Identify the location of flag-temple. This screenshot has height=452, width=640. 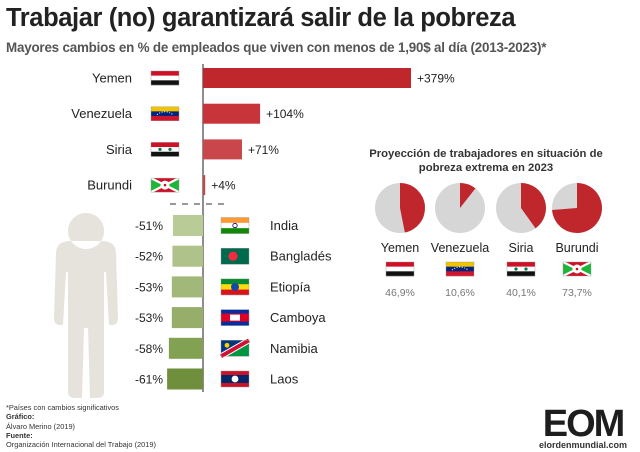
(235, 317).